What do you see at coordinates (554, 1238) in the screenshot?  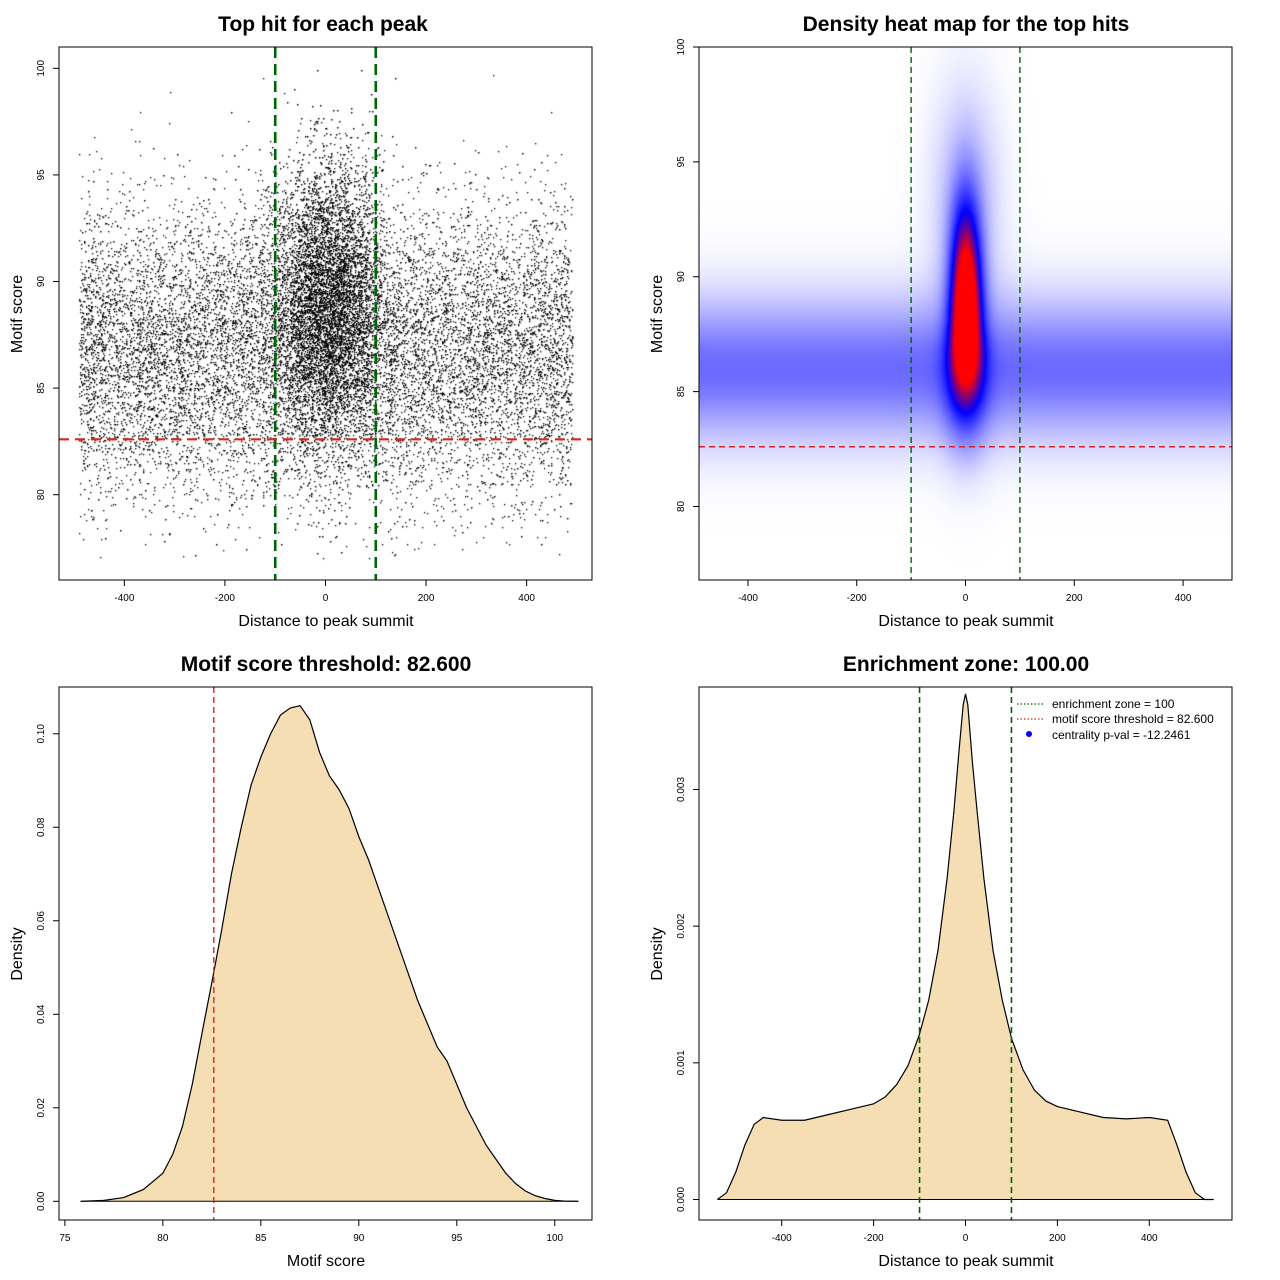 I see `x-tick-label: 100` at bounding box center [554, 1238].